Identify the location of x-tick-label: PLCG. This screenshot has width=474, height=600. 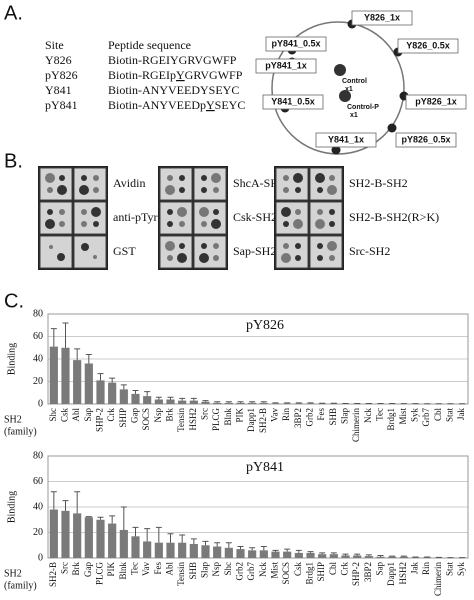
(100, 574).